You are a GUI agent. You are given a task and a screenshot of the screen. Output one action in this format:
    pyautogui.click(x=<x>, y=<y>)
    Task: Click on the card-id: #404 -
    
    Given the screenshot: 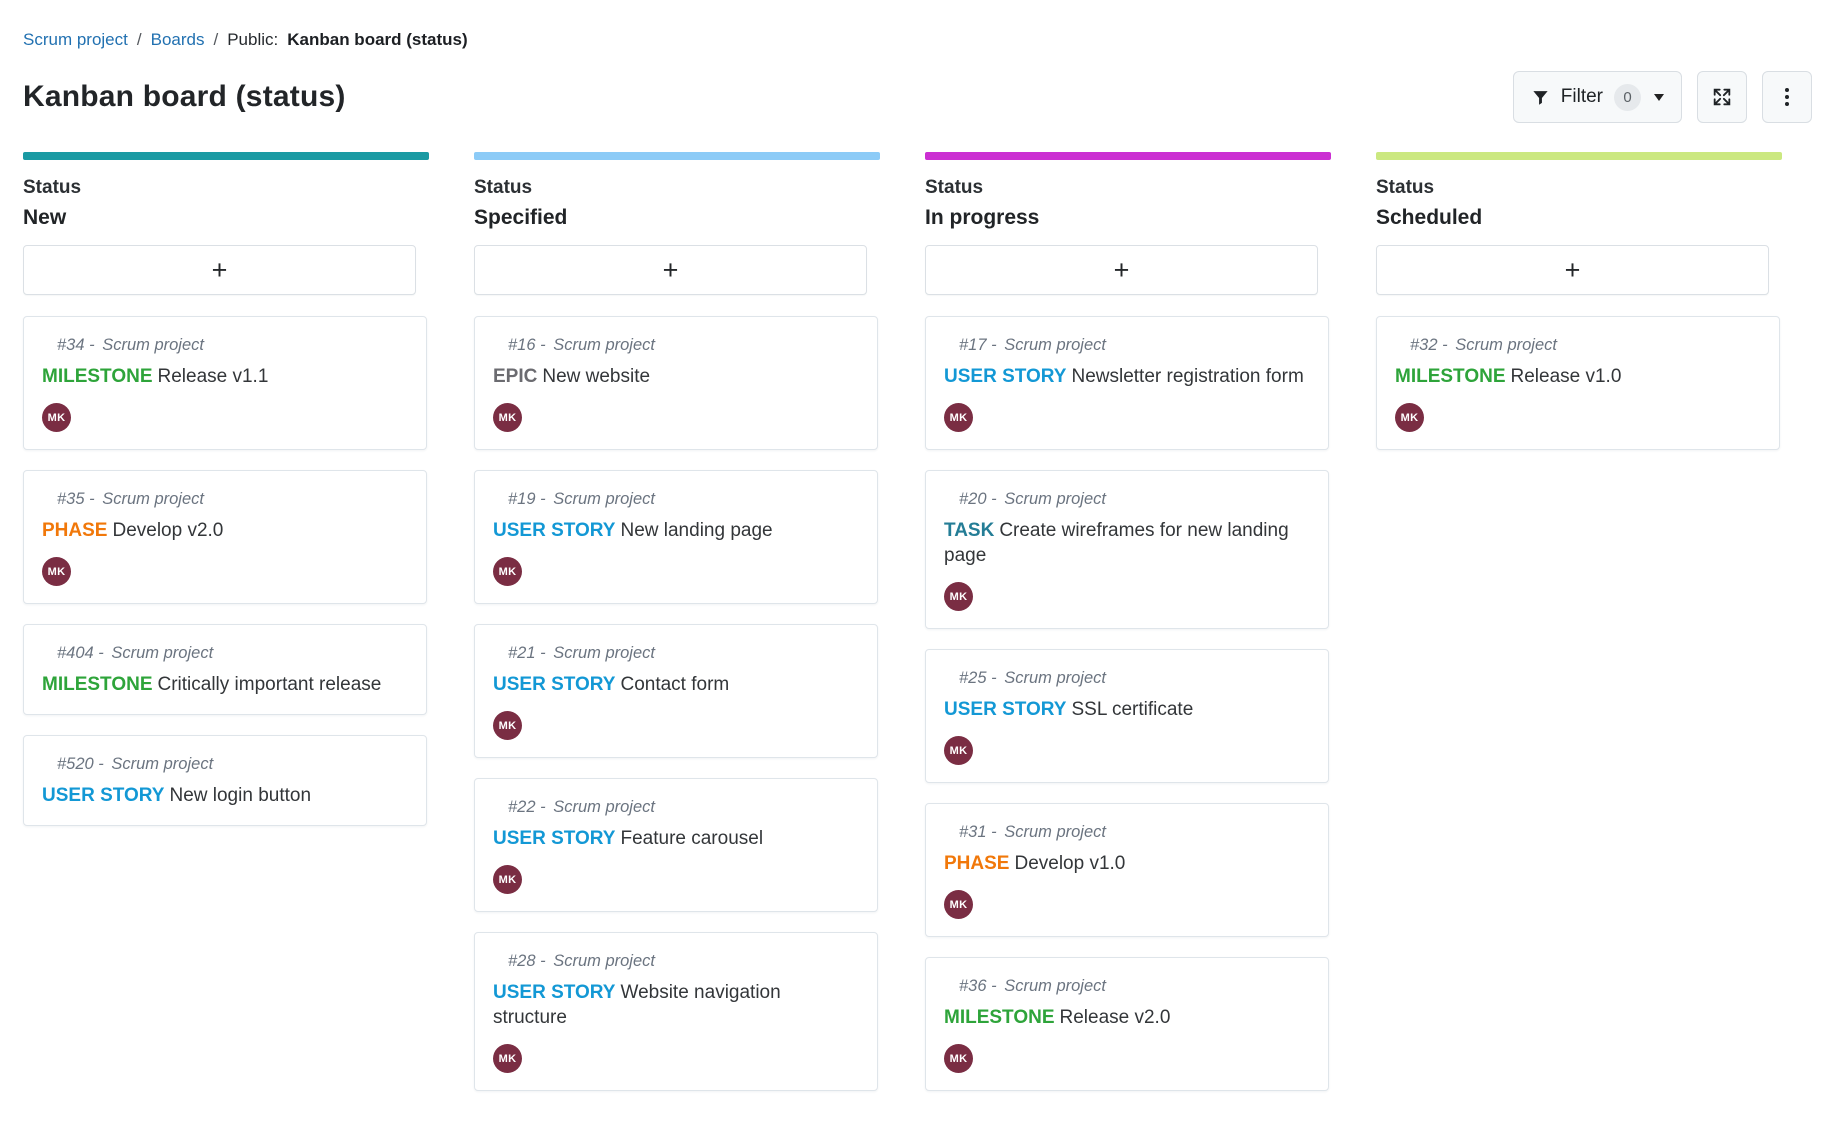 What is the action you would take?
    pyautogui.click(x=83, y=653)
    